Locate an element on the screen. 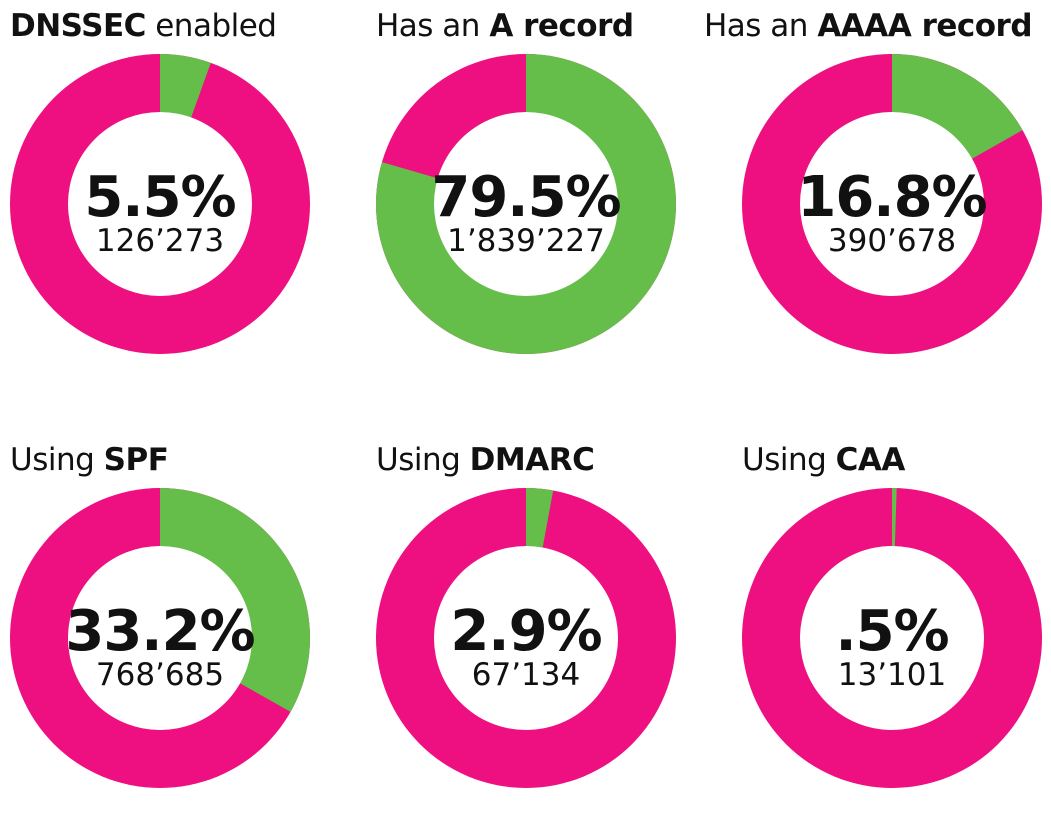 The width and height of the screenshot is (1051, 834). percent-label: 16.8% is located at coordinates (892, 197).